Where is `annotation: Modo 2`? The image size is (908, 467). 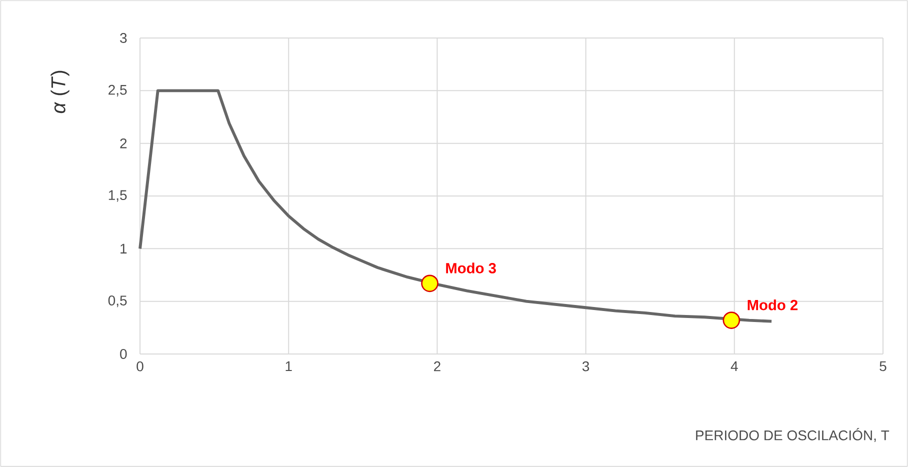
annotation: Modo 2 is located at coordinates (773, 304).